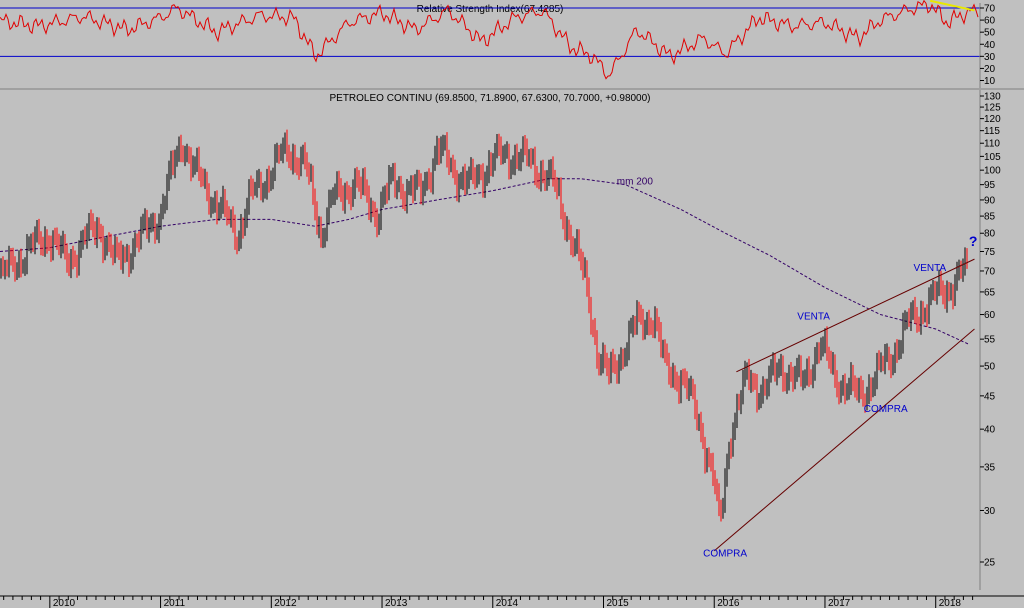  Describe the element at coordinates (990, 396) in the screenshot. I see `price-tick-label-4: 45` at that location.